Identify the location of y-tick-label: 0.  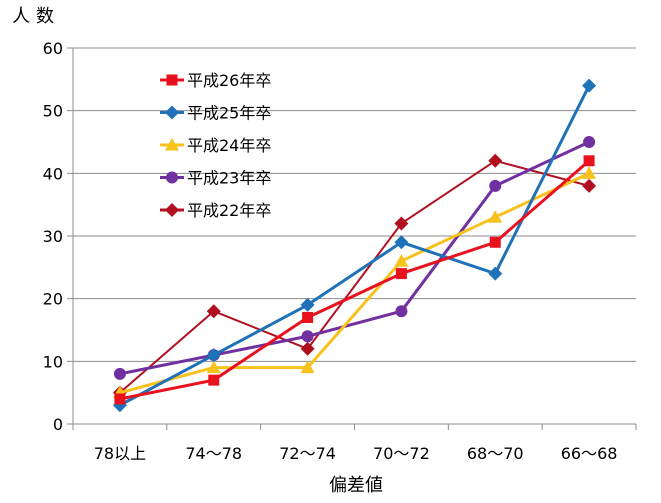
(58, 424).